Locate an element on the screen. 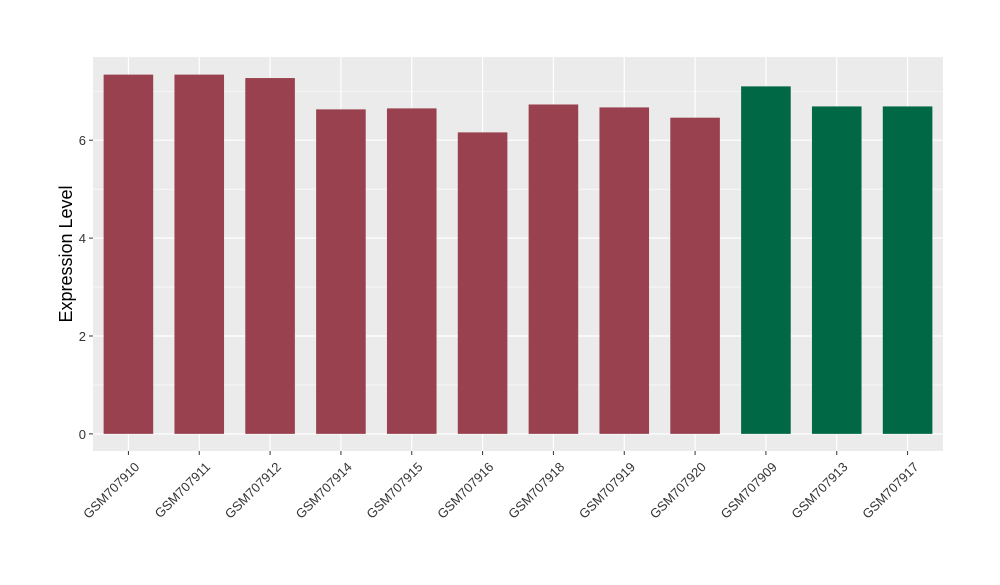  bar-gsm707909 is located at coordinates (766, 260).